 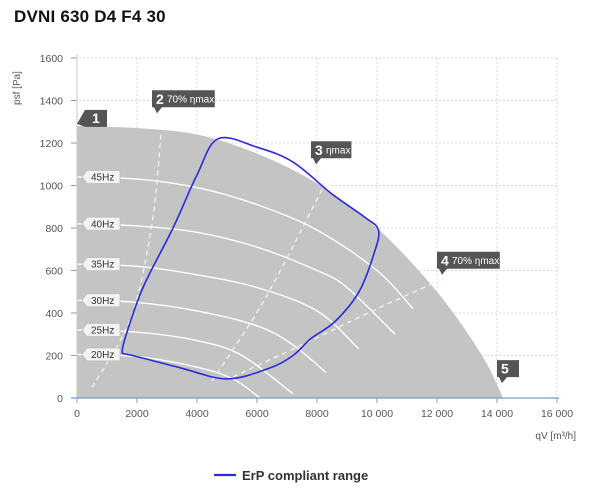 I want to click on marker-5: 5, so click(x=508, y=372).